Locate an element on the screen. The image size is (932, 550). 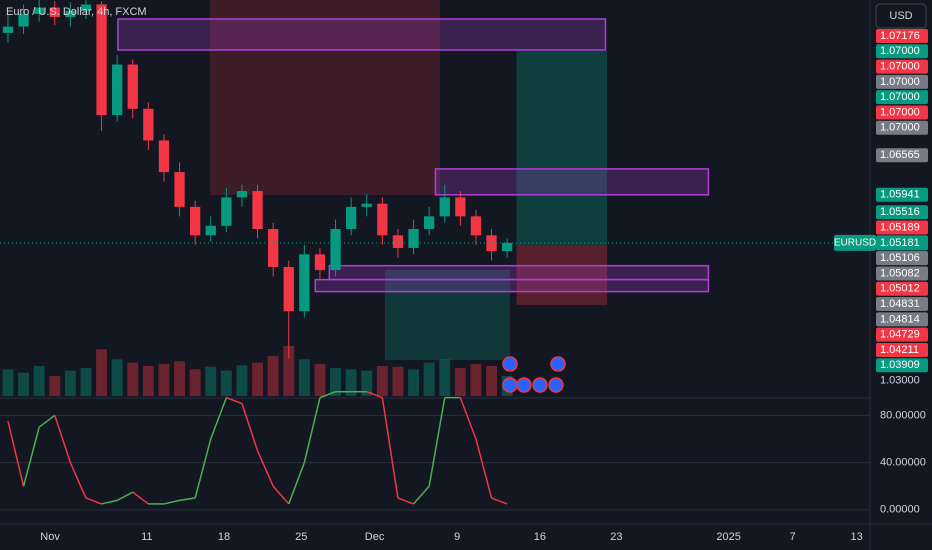
y-tick-label: 1.03000 is located at coordinates (900, 381).